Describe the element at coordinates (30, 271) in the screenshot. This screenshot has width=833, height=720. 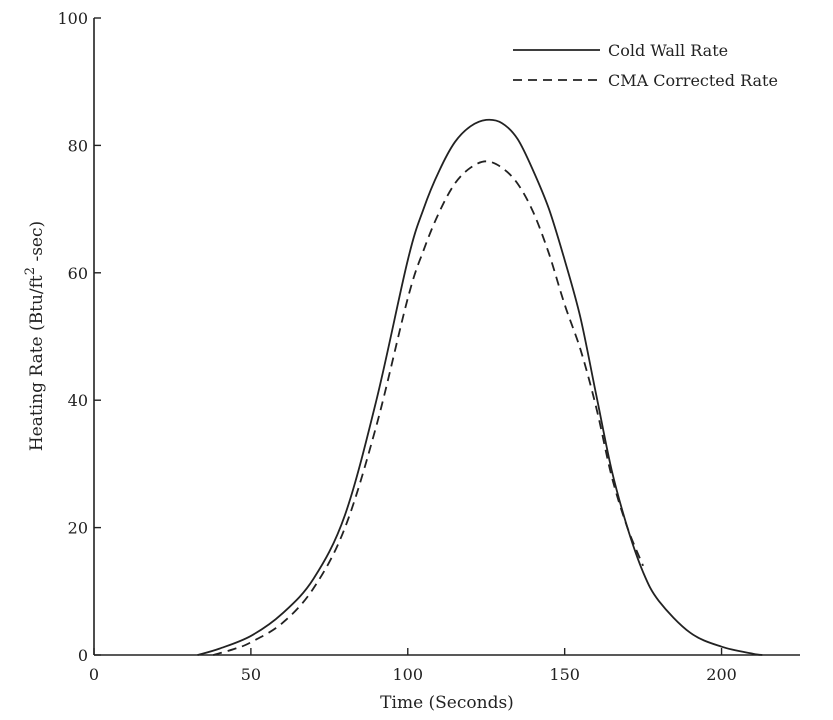
I see `y-axis-label-sup: 2` at that location.